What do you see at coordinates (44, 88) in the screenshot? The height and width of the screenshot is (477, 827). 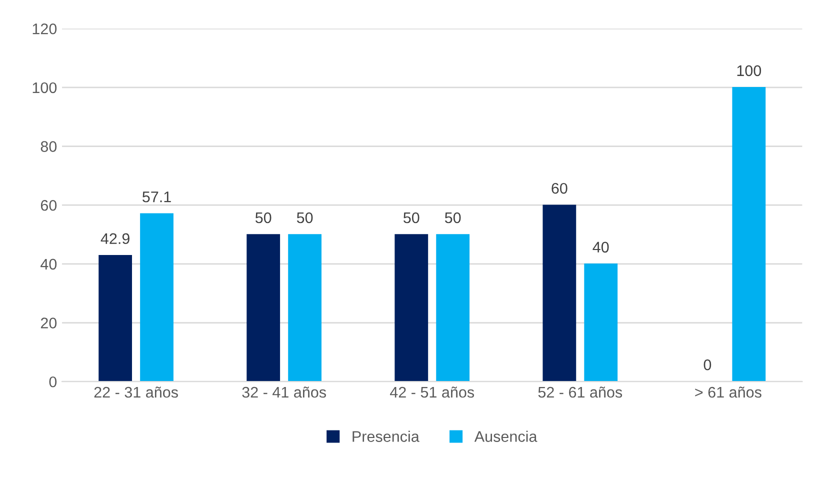 I see `y-tick-label: 100` at bounding box center [44, 88].